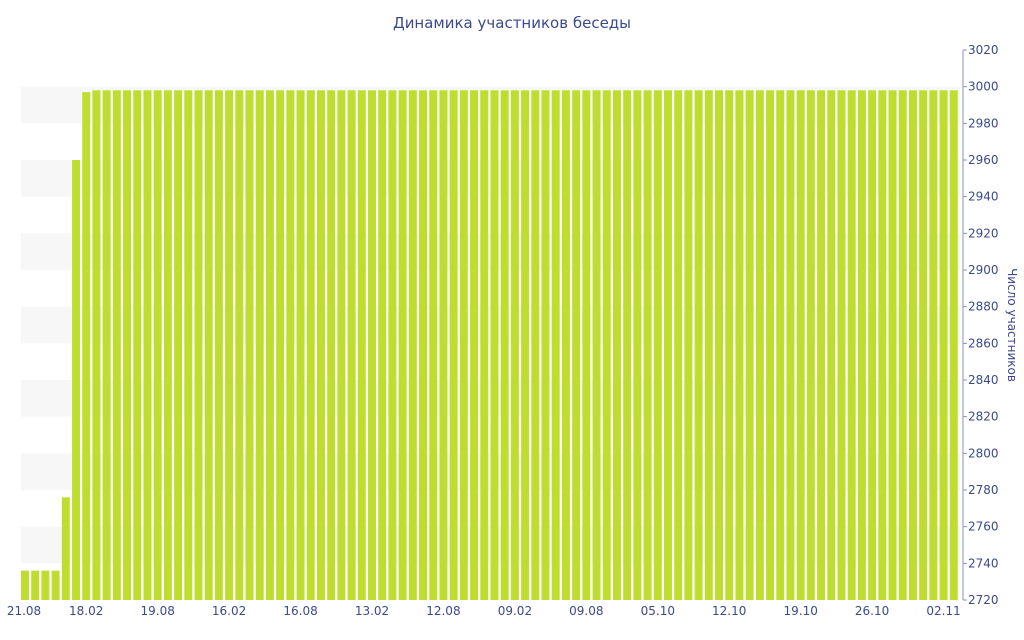 The height and width of the screenshot is (640, 1024). What do you see at coordinates (658, 611) in the screenshot?
I see `x-tick-label: 05.10` at bounding box center [658, 611].